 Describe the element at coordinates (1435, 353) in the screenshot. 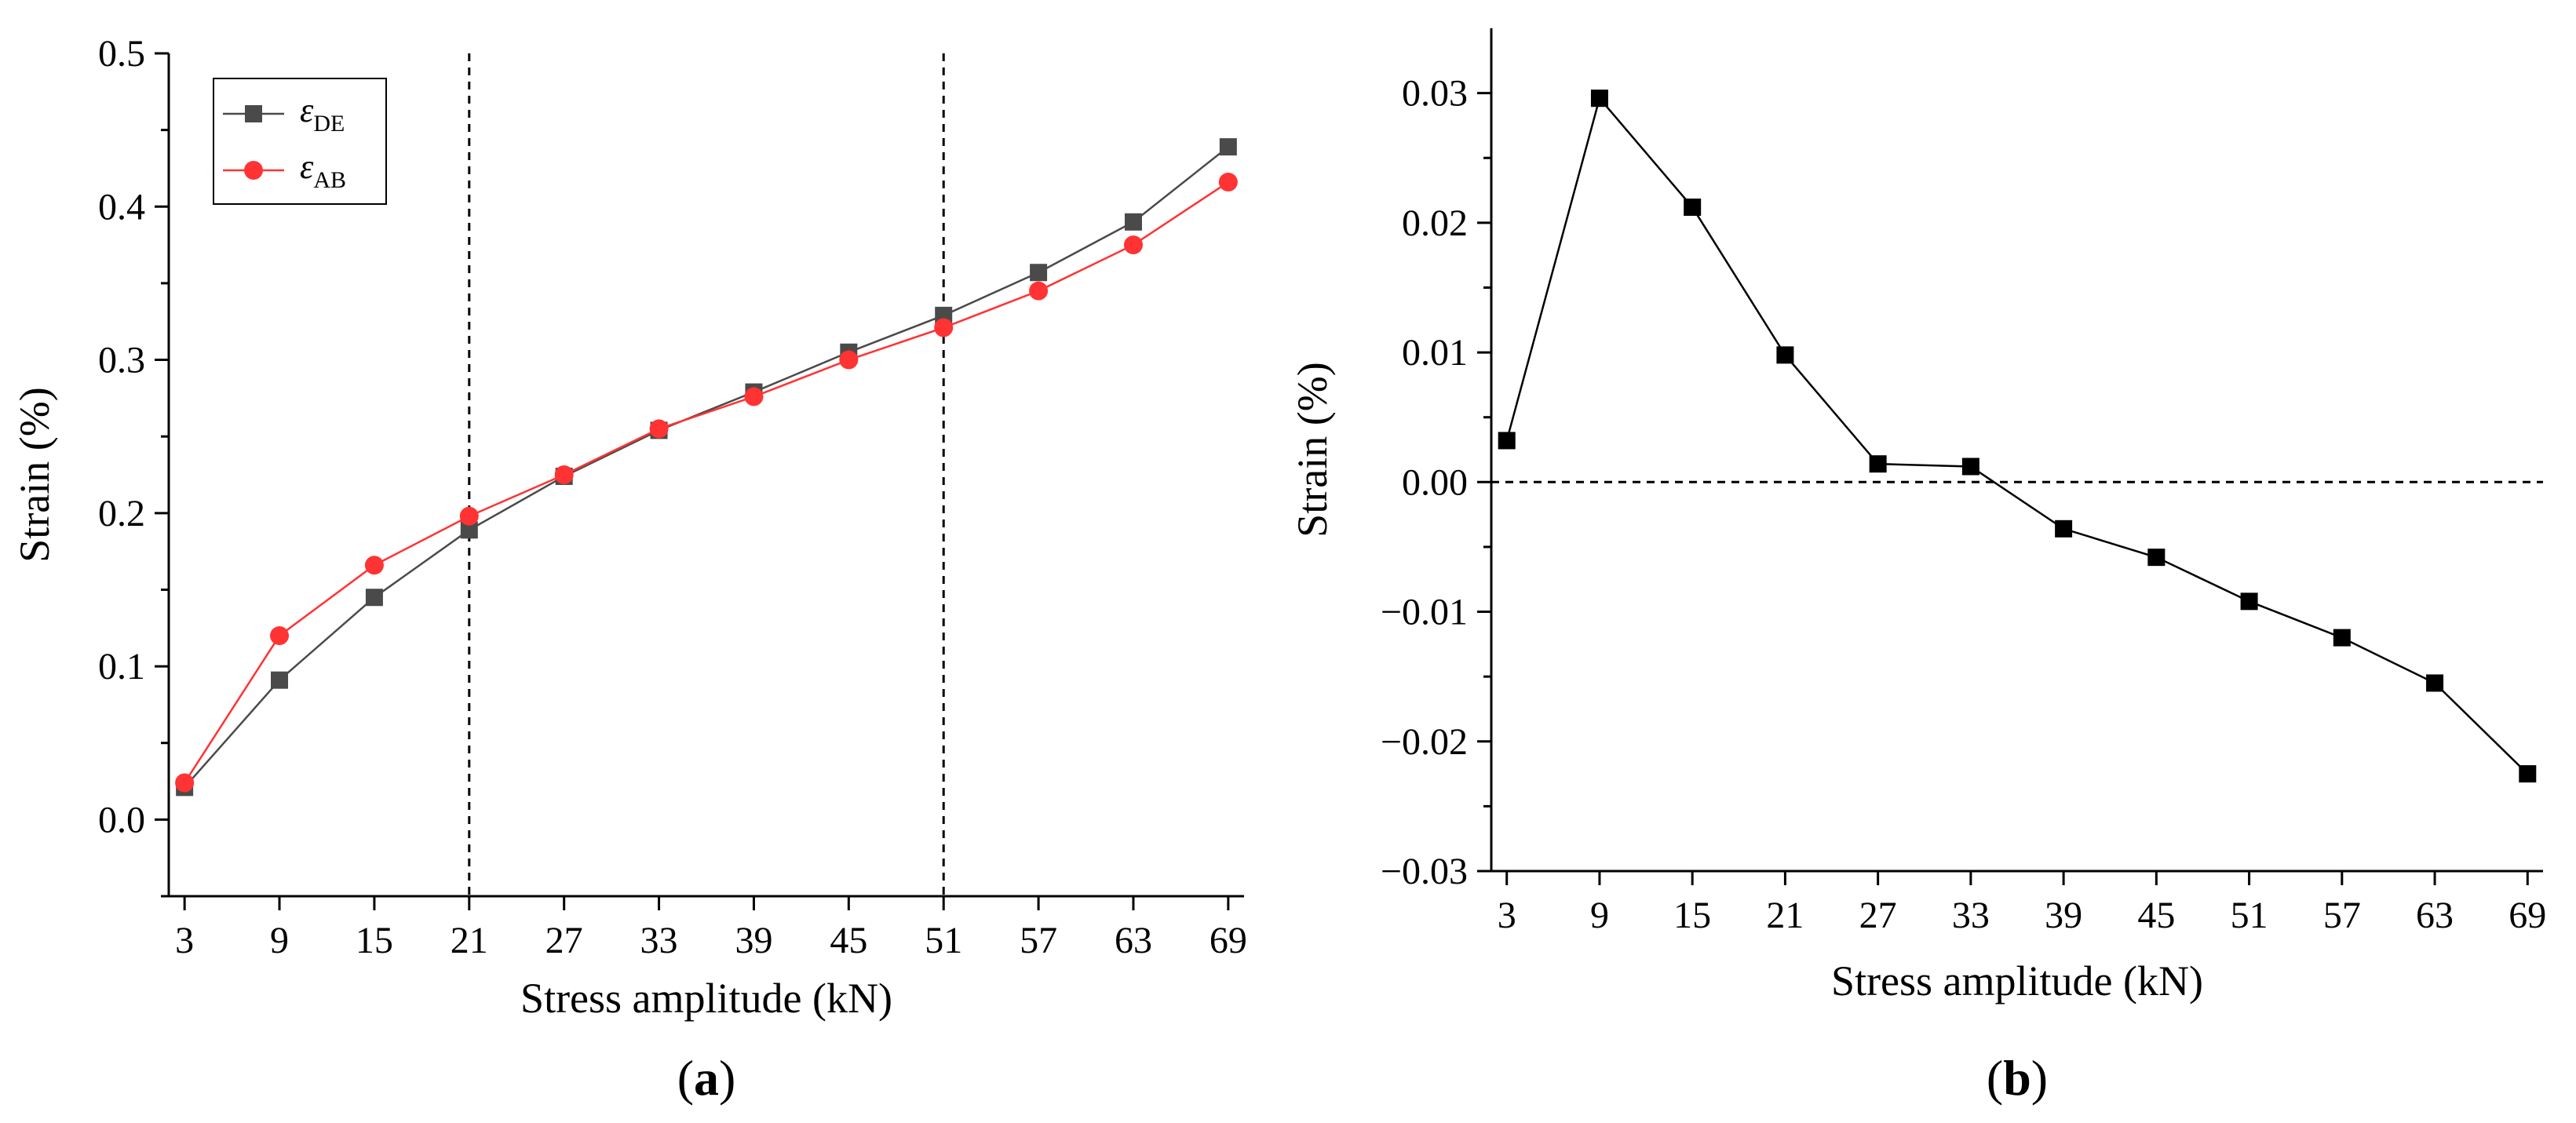

I see `y-tick-label: 0.01` at that location.